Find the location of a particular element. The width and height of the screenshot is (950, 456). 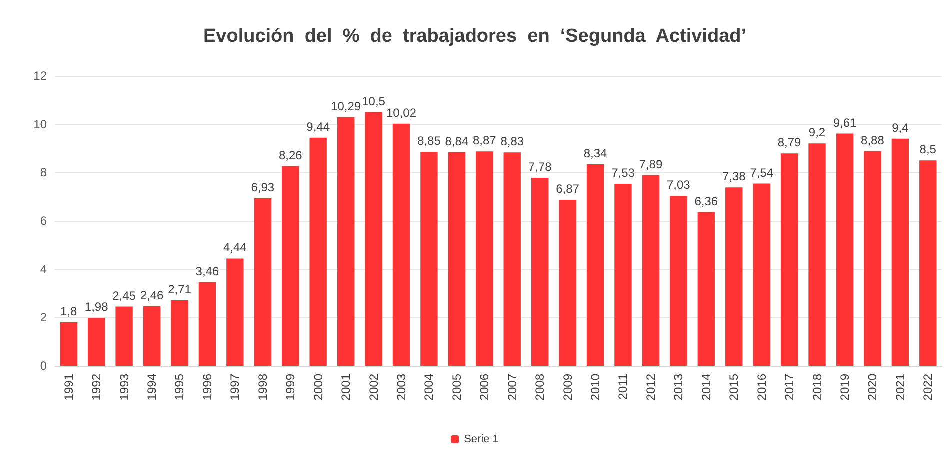

x-tick-label: 2000 is located at coordinates (318, 387).